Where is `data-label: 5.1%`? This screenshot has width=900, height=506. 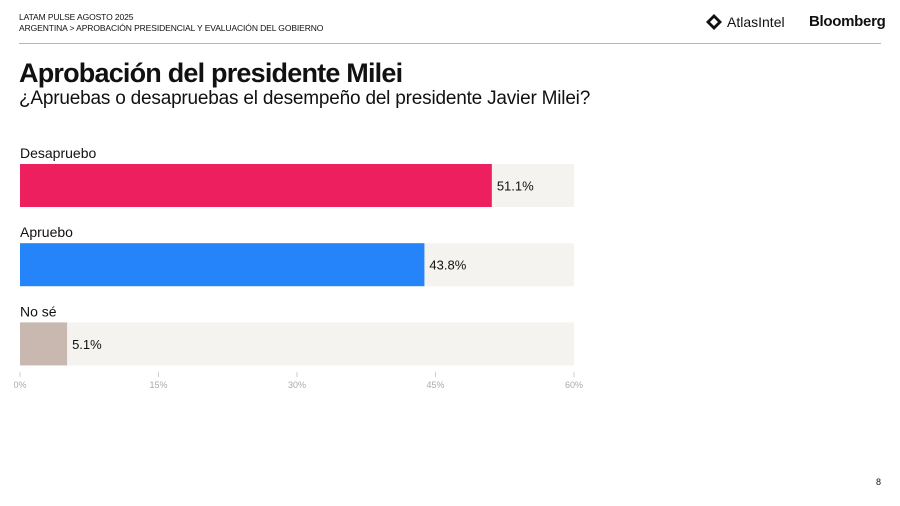 data-label: 5.1% is located at coordinates (87, 344).